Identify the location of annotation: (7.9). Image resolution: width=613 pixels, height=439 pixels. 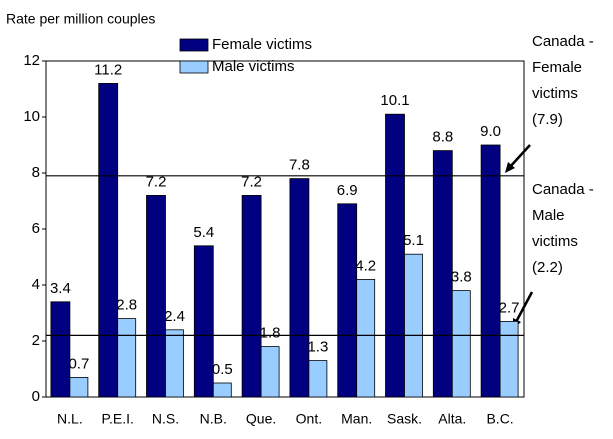
(547, 119).